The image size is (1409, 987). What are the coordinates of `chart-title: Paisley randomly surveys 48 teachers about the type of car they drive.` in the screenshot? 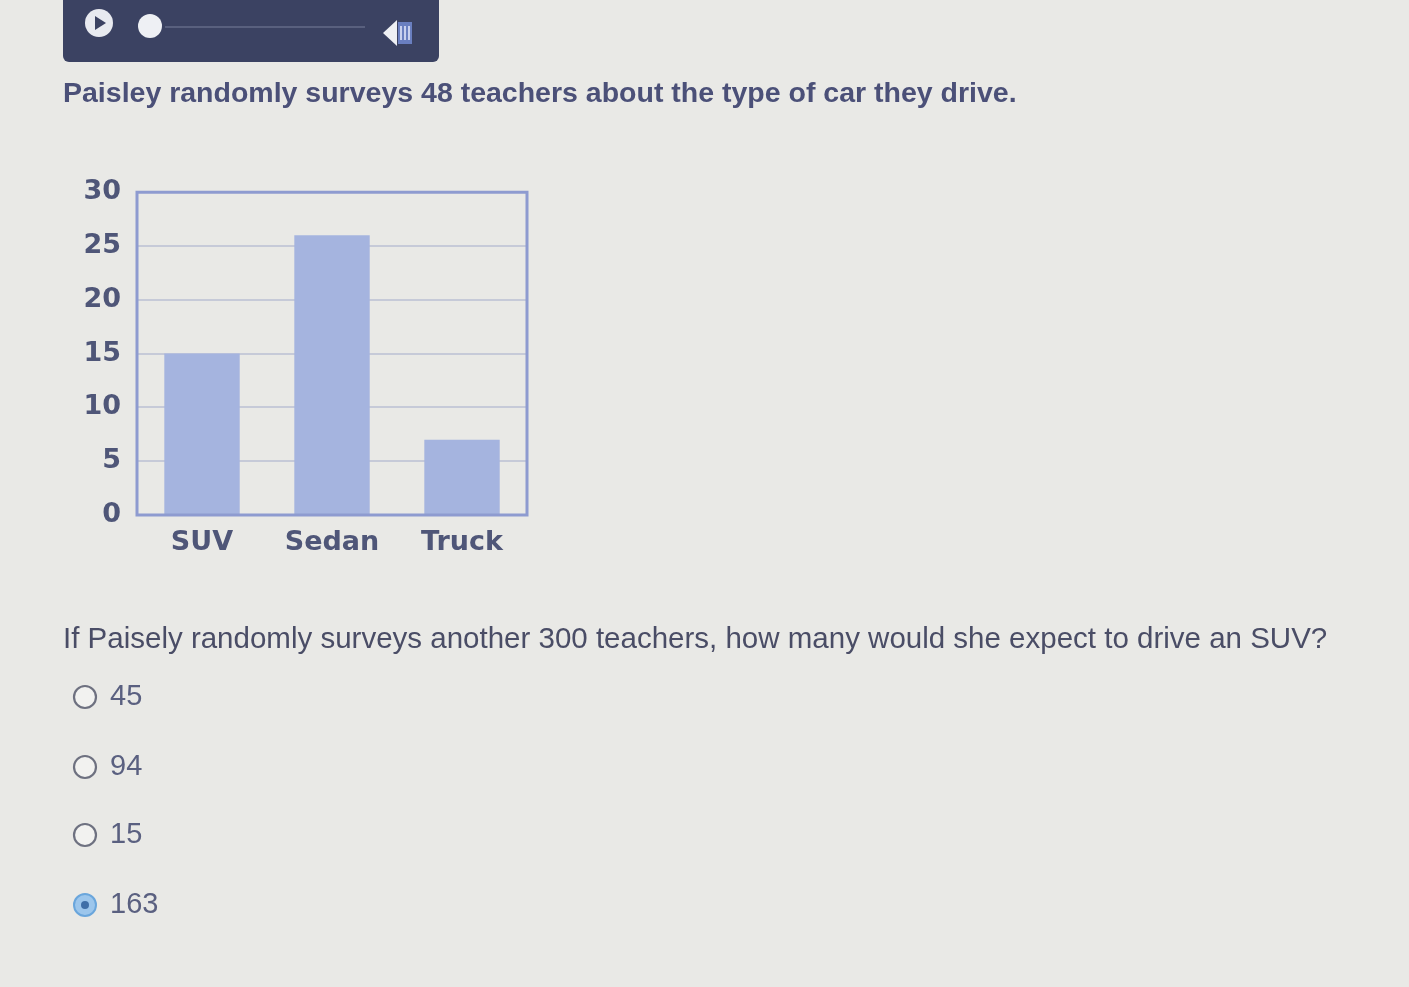 It's located at (540, 92).